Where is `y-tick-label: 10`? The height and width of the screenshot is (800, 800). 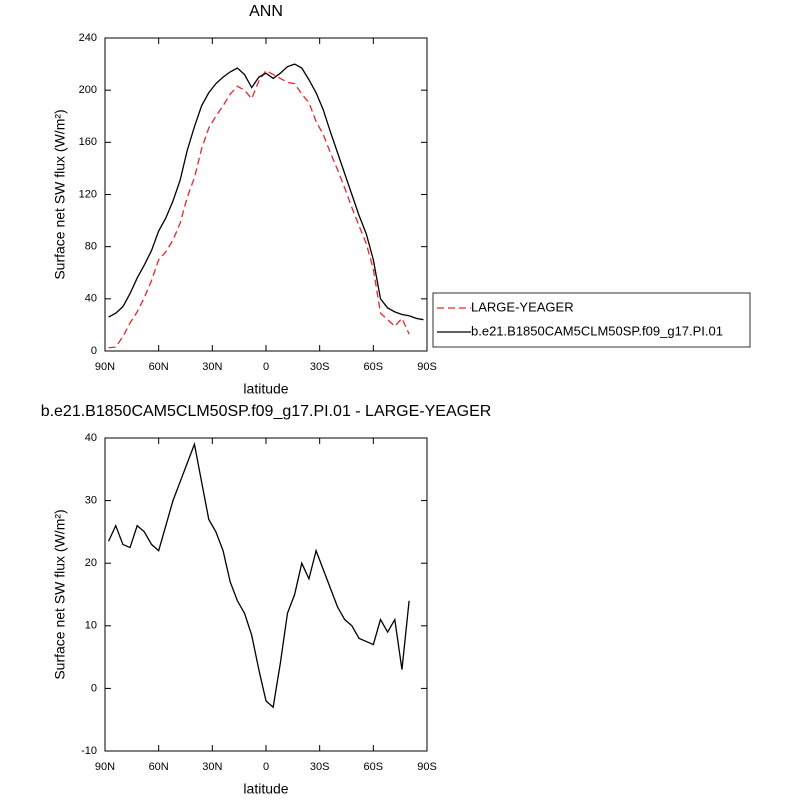 y-tick-label: 10 is located at coordinates (91, 626).